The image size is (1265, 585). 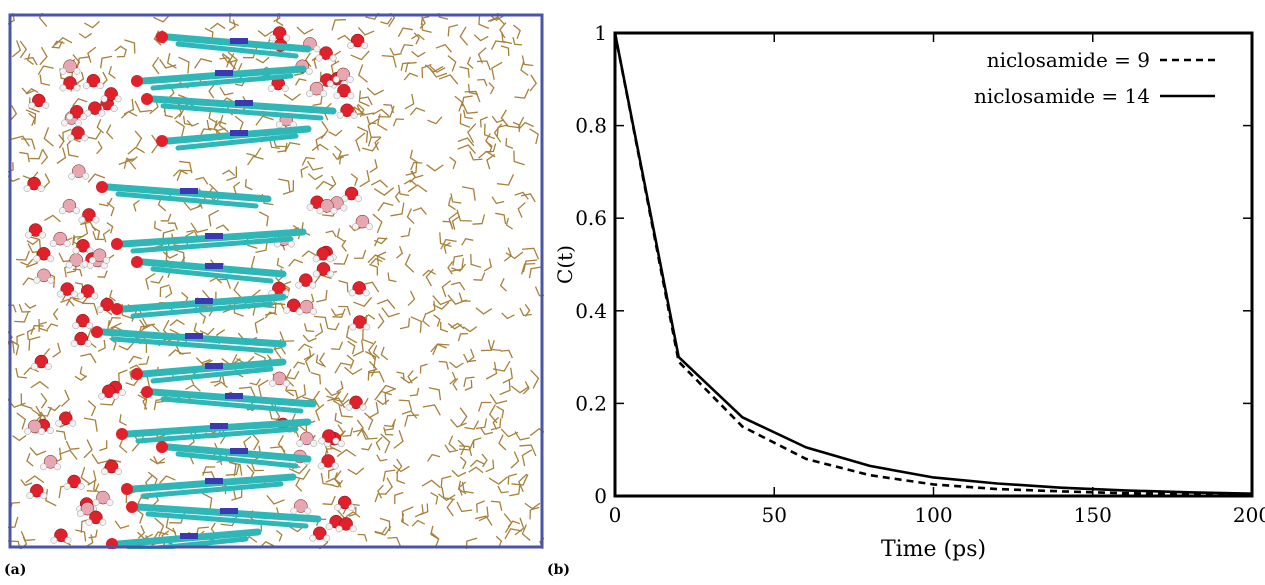 What do you see at coordinates (591, 126) in the screenshot?
I see `y-tick-label: 0.8` at bounding box center [591, 126].